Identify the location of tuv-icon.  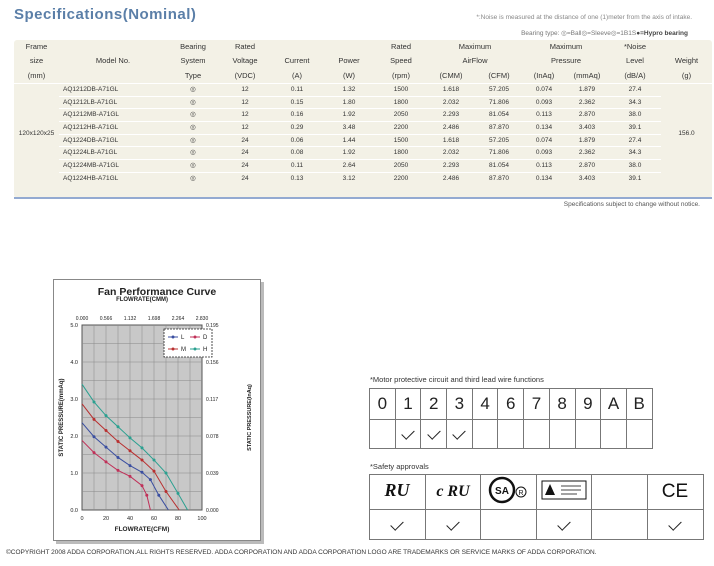
(564, 489).